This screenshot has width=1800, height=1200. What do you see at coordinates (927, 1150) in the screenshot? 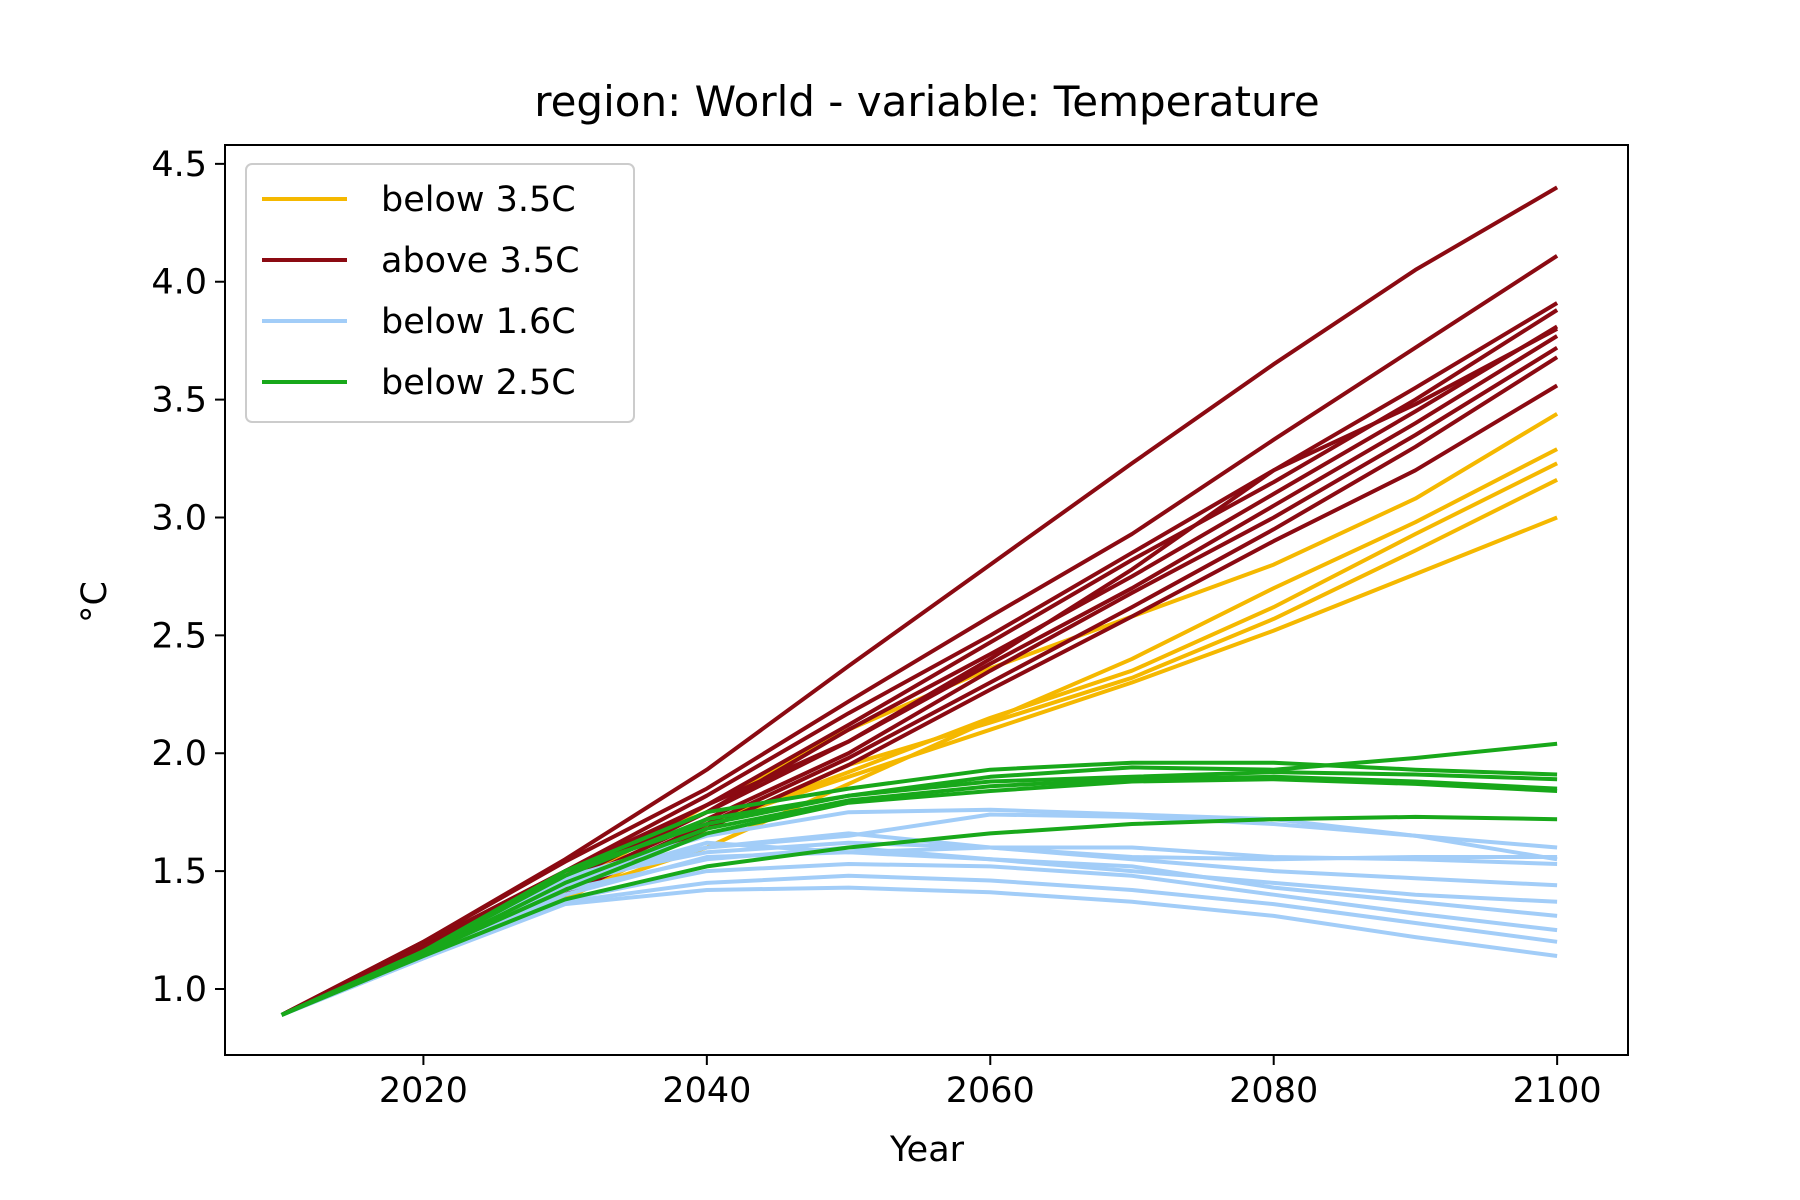
I see `x-axis-label: Year` at bounding box center [927, 1150].